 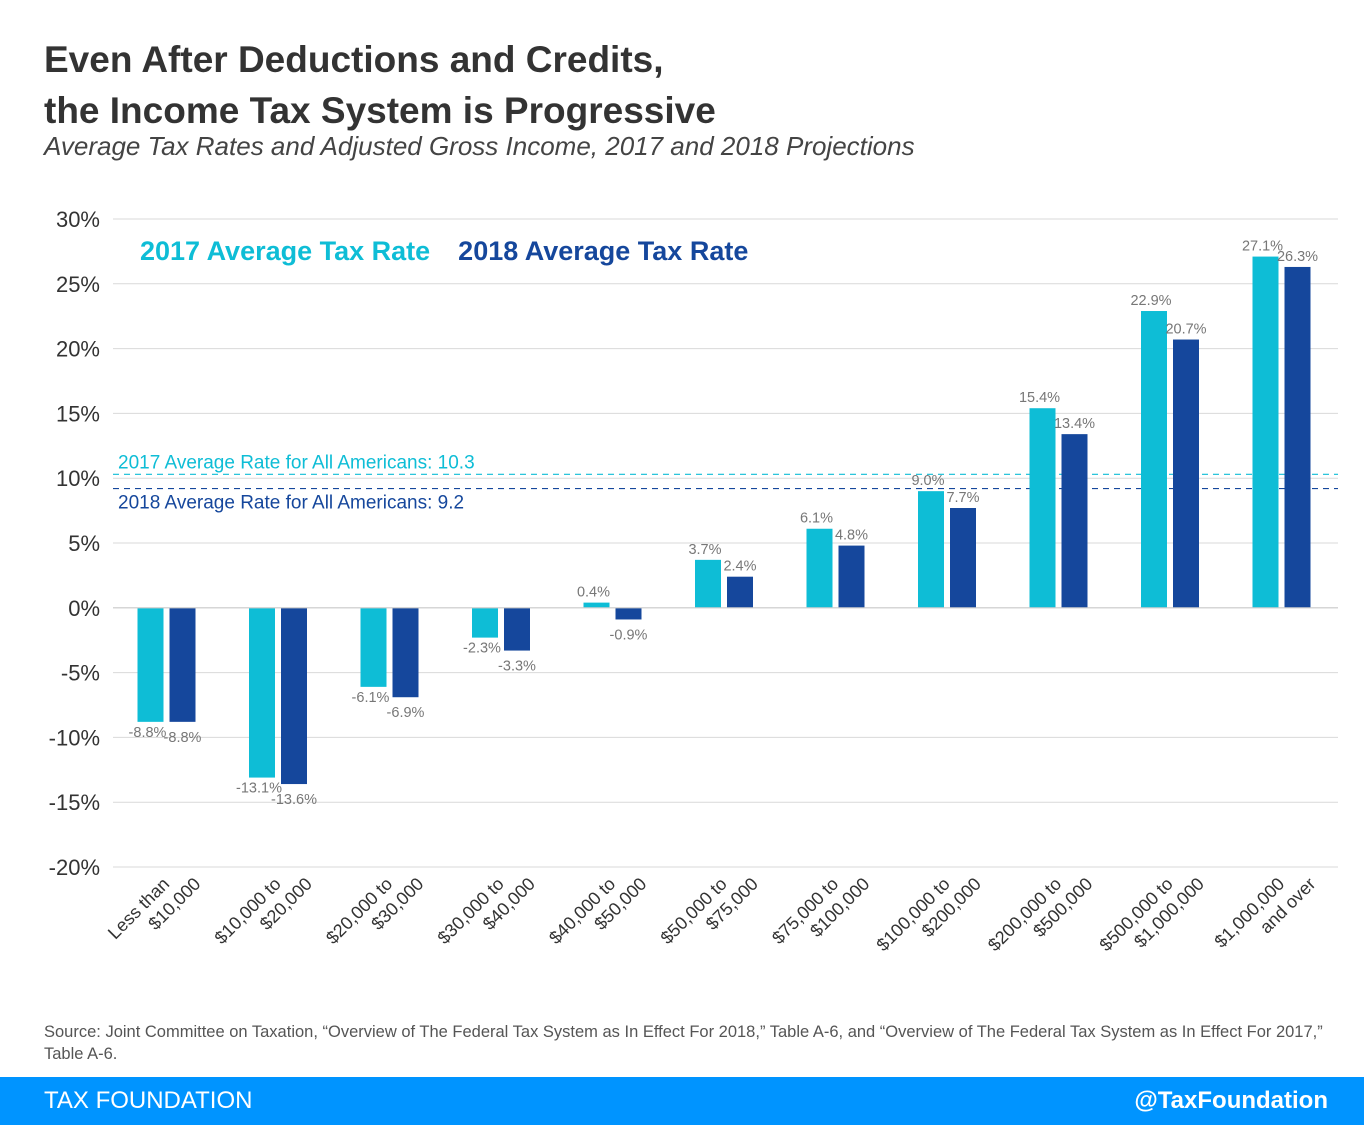 I want to click on y-tick-label: 25%, so click(x=78, y=284).